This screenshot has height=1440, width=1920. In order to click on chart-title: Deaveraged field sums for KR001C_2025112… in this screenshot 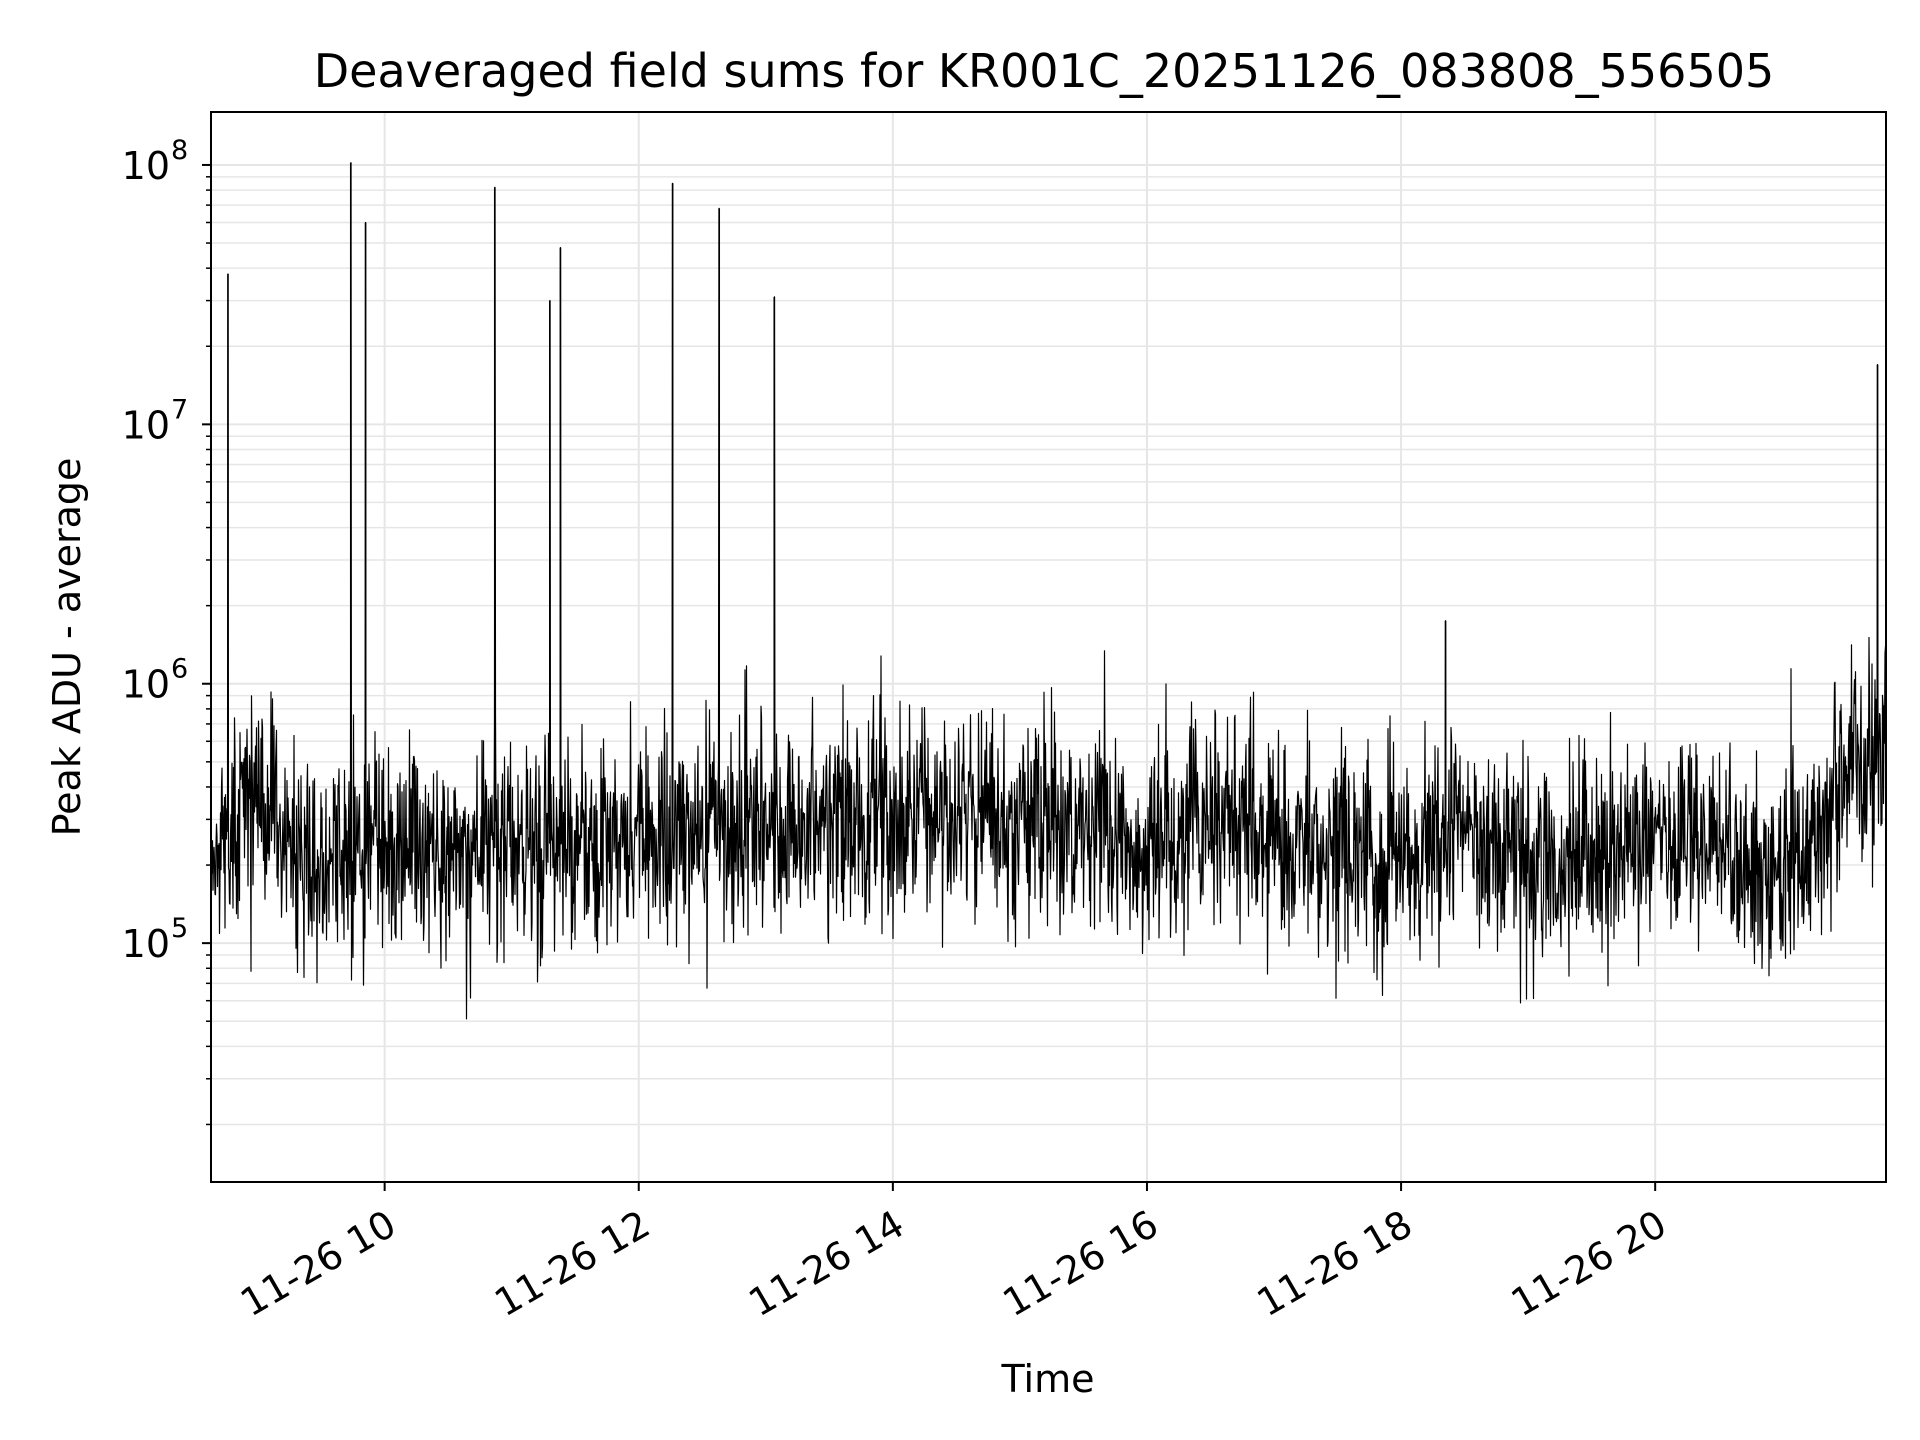, I will do `click(1044, 71)`.